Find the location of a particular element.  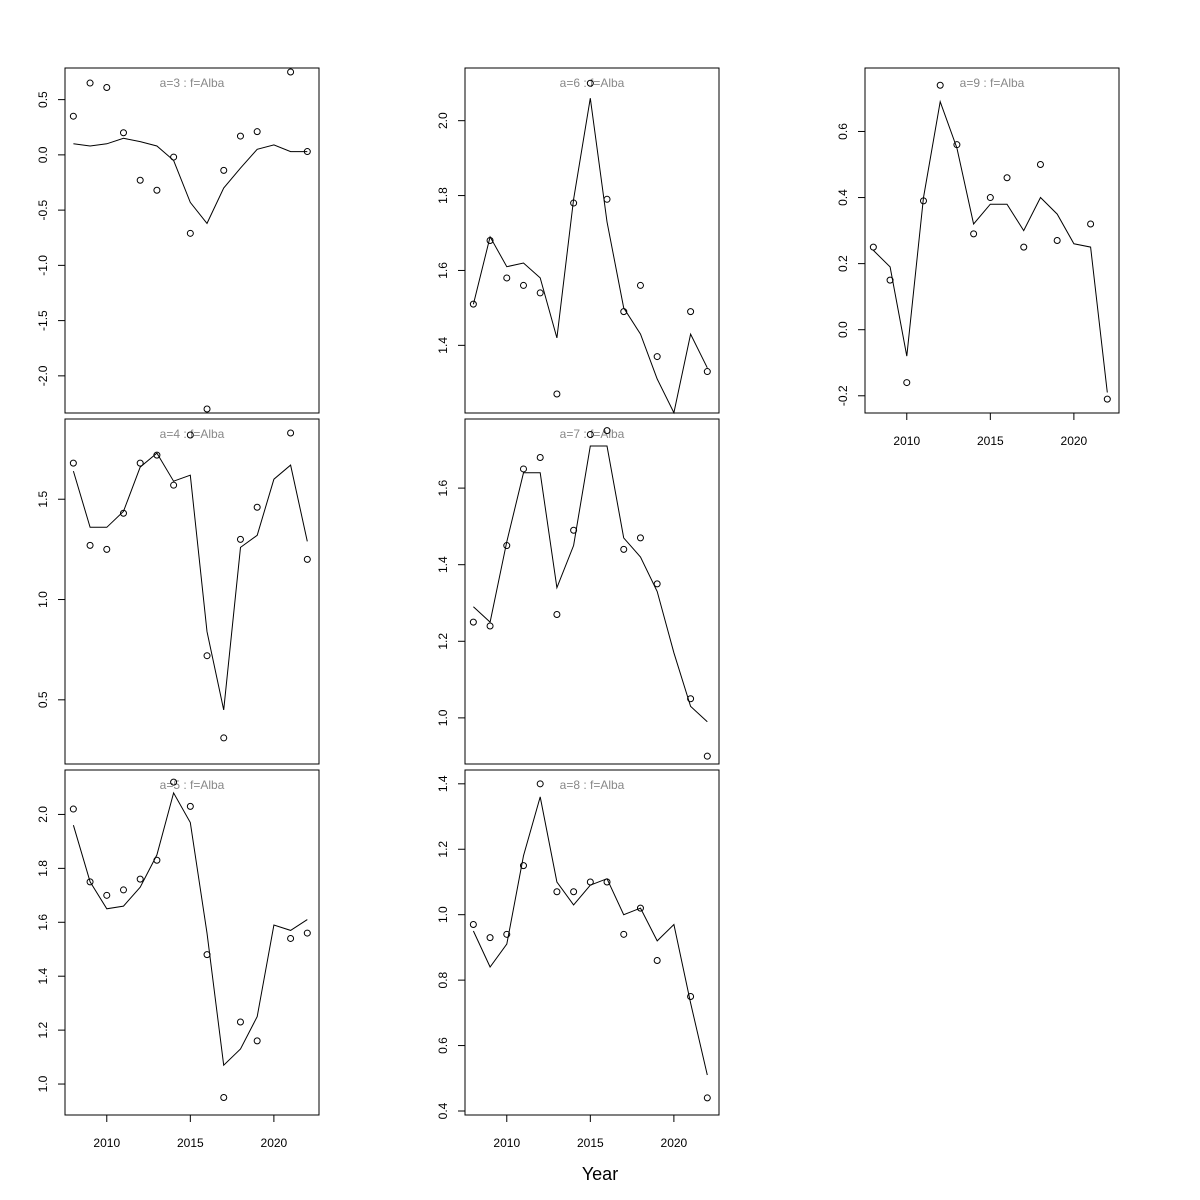

panel-1-title: a=3 : f=Alba is located at coordinates (192, 83).